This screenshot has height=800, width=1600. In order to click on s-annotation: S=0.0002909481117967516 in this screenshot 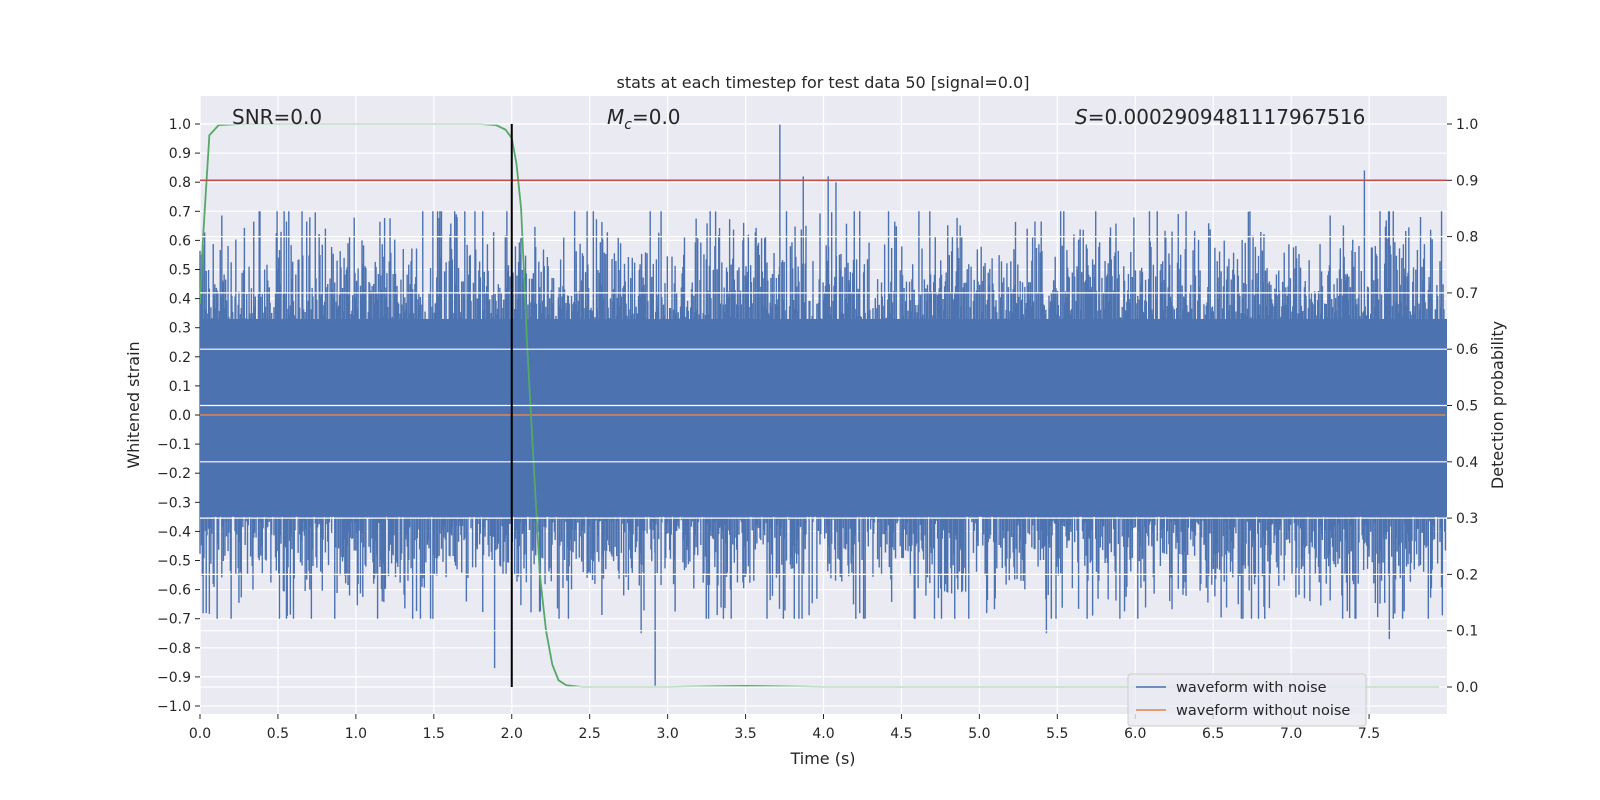, I will do `click(1220, 117)`.